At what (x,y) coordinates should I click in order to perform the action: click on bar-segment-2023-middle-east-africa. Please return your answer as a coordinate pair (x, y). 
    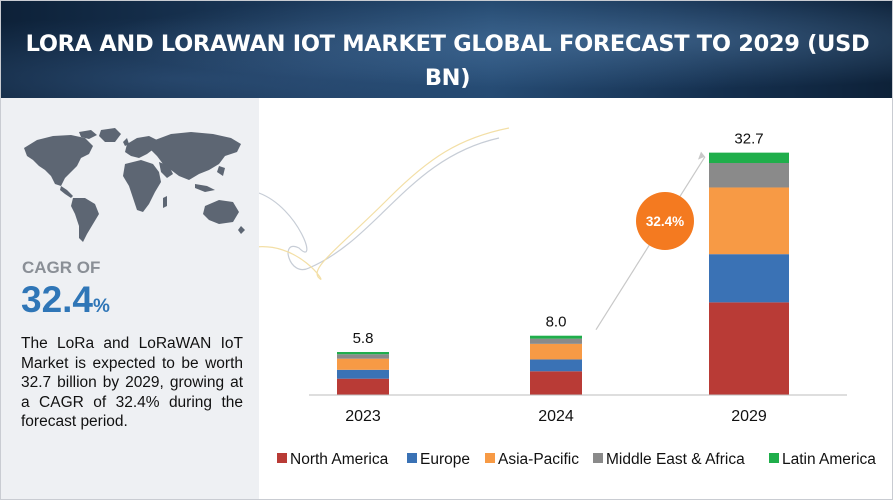
    Looking at the image, I should click on (363, 356).